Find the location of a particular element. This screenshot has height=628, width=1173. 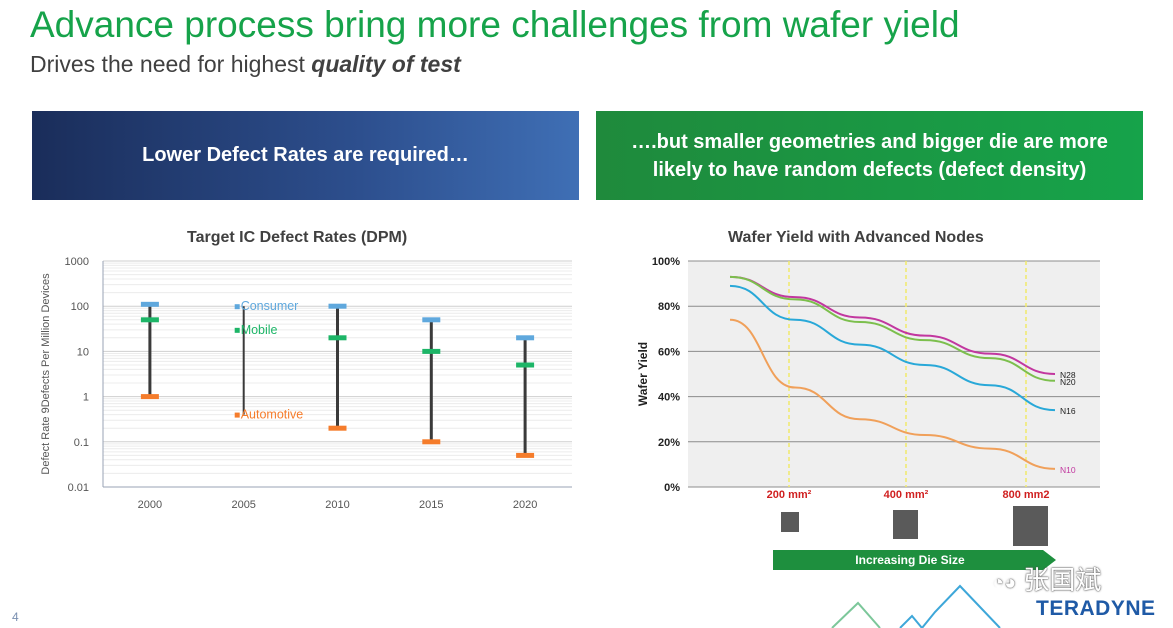

yield-line-n16 is located at coordinates (892, 348).